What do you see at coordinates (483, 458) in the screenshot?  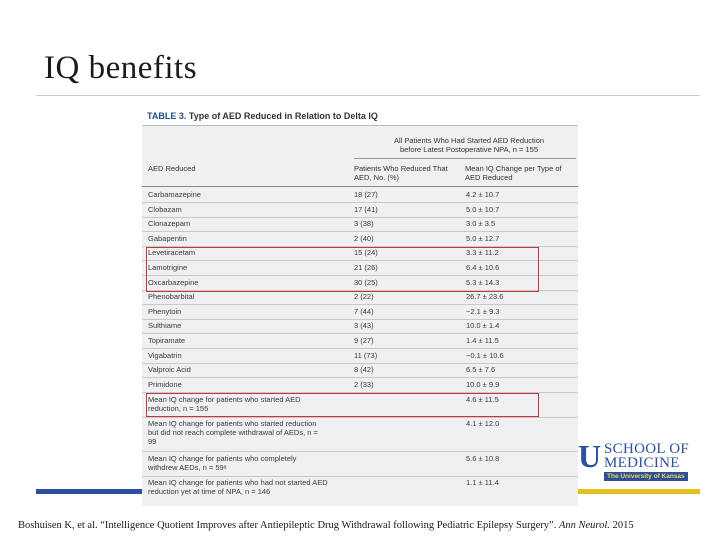 I see `summary-iq-change: 5.6 ± 10.8` at bounding box center [483, 458].